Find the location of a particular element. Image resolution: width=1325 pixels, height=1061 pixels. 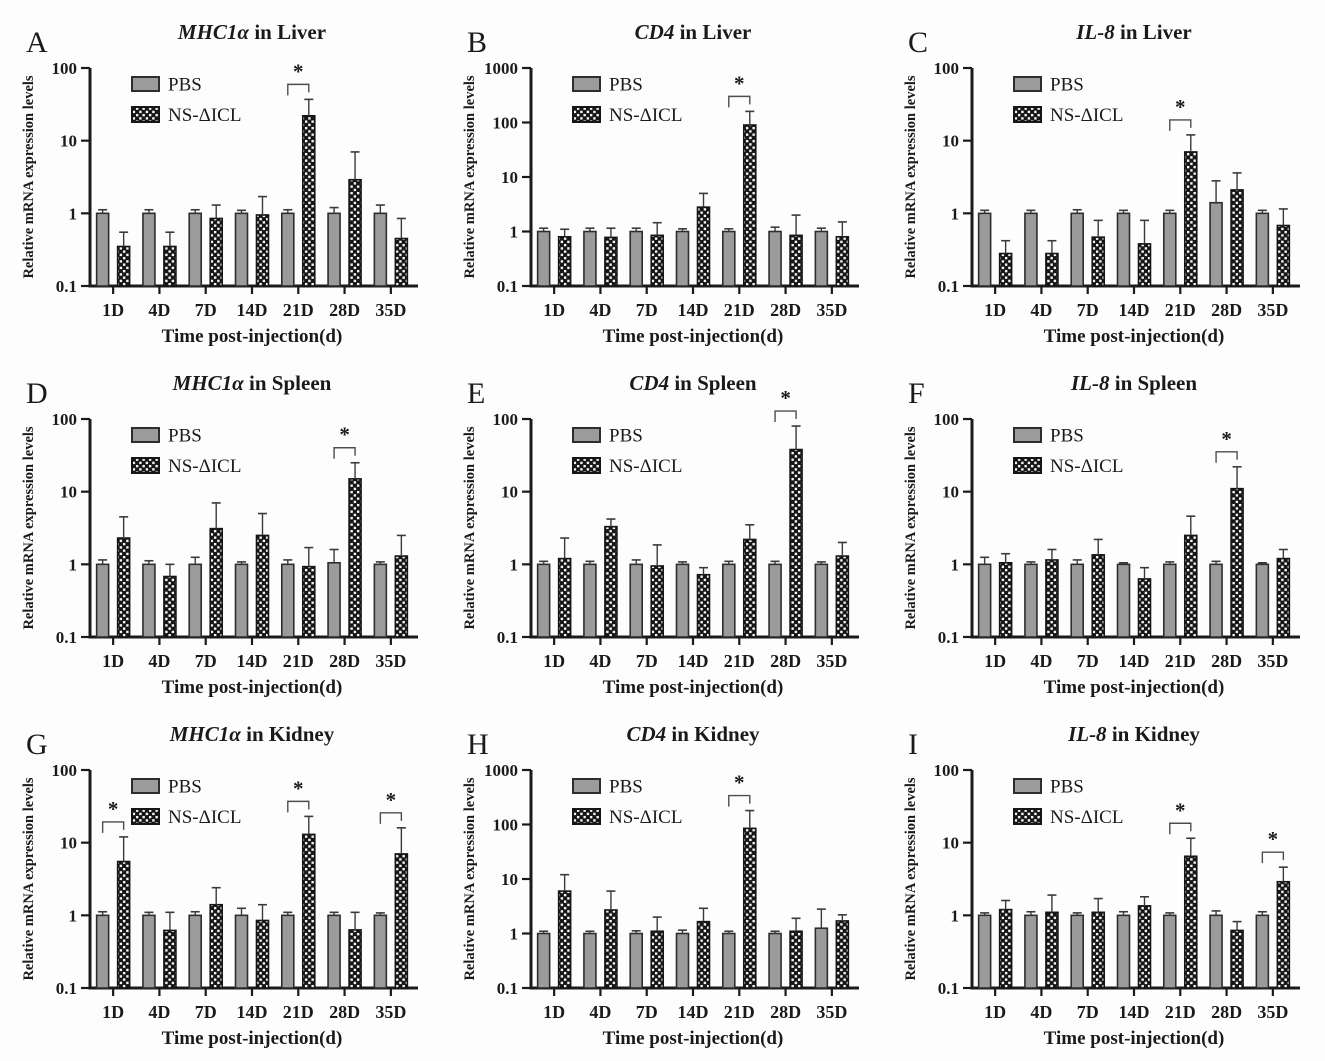

x-tick-label: 4D is located at coordinates (1041, 661).